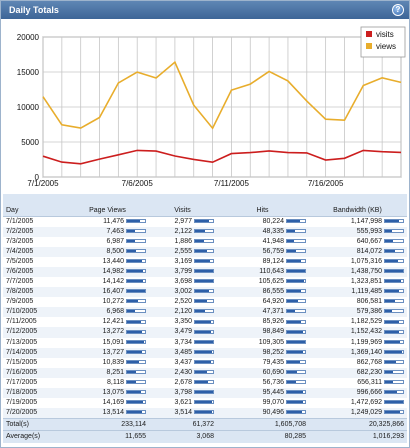  Describe the element at coordinates (205, 221) in the screenshot. I see `table-row: 7/1/2005 11,476 2,977 80,224 1,147,998` at that location.